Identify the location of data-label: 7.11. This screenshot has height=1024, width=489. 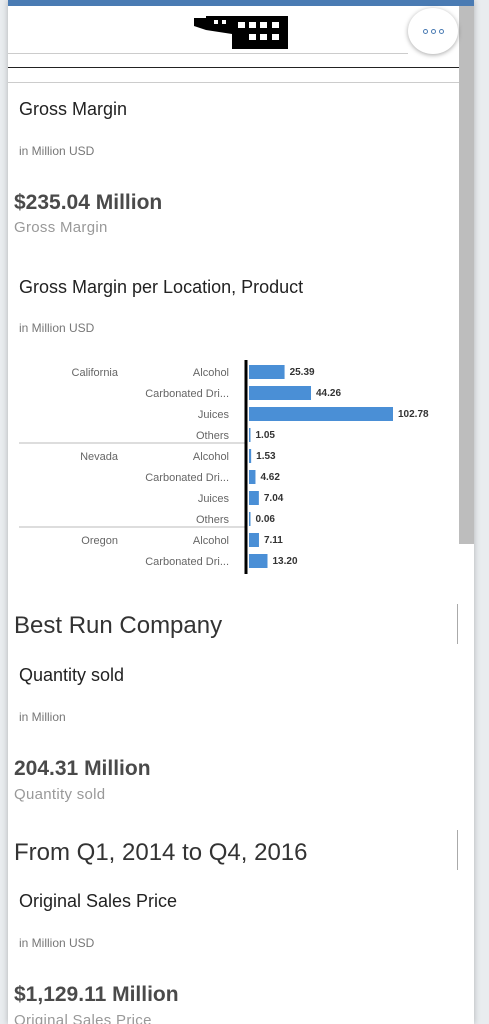
(273, 540).